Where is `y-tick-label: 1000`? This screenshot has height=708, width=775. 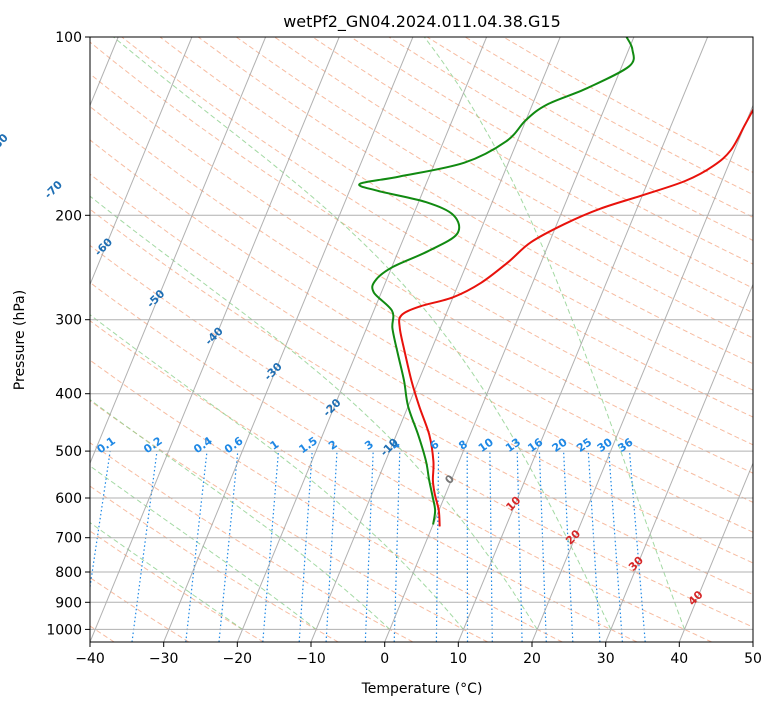 y-tick-label: 1000 is located at coordinates (64, 630).